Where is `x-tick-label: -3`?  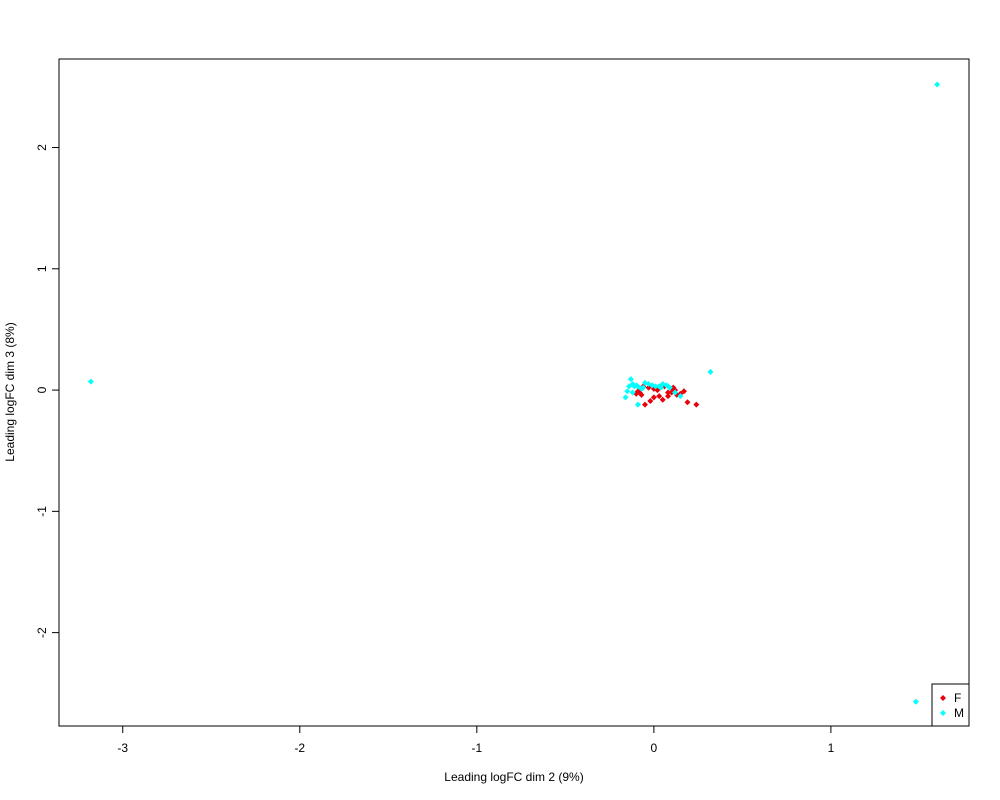 x-tick-label: -3 is located at coordinates (122, 748).